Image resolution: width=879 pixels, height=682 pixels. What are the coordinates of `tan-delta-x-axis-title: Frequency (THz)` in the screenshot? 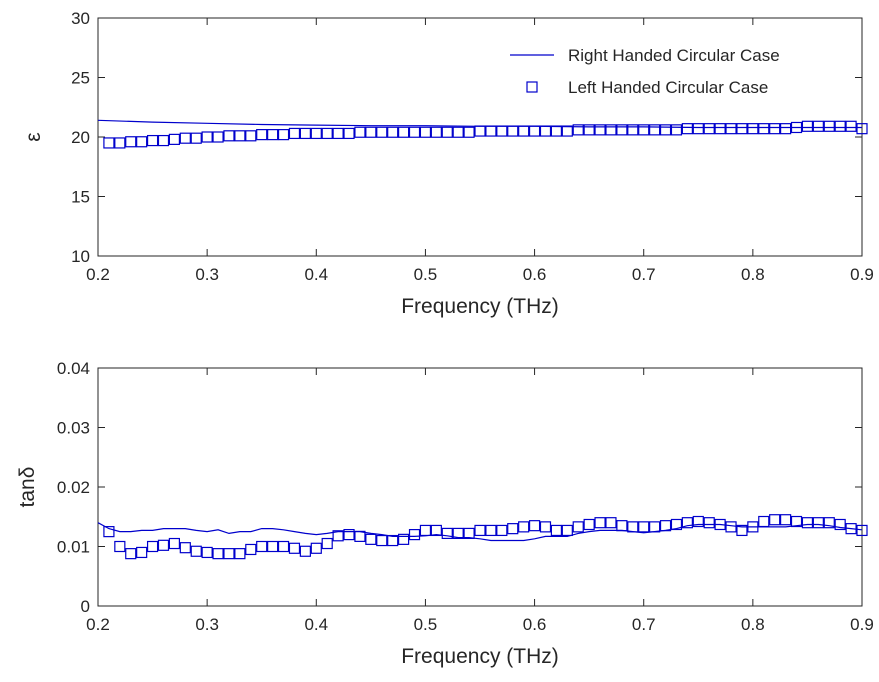 It's located at (480, 656).